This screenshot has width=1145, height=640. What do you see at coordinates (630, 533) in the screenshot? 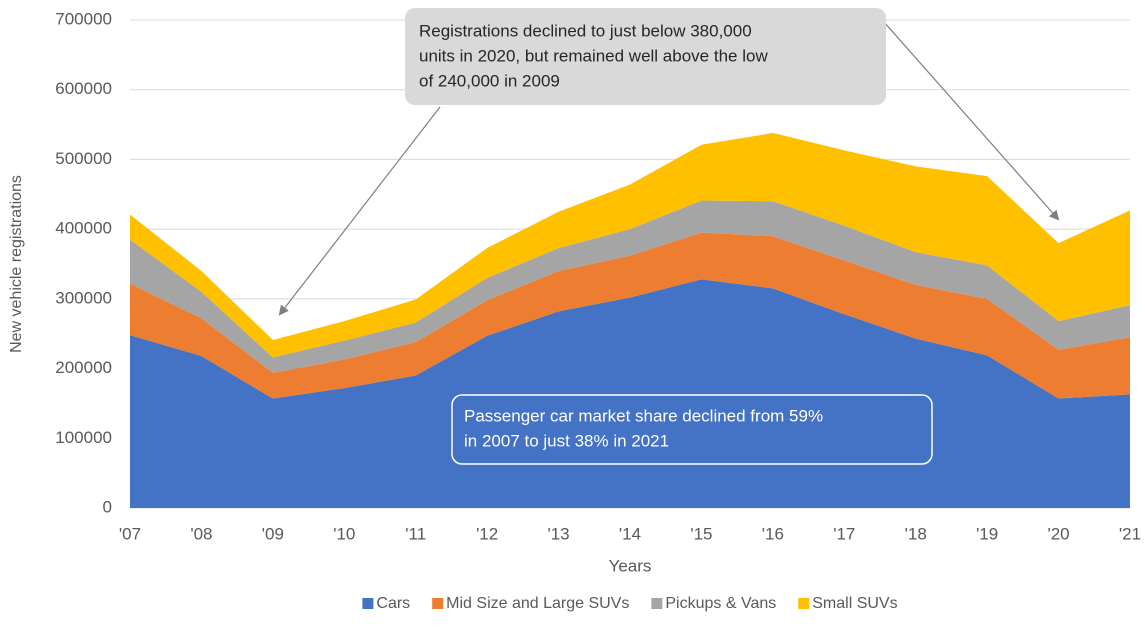
I see `x-tick-label: '14` at bounding box center [630, 533].